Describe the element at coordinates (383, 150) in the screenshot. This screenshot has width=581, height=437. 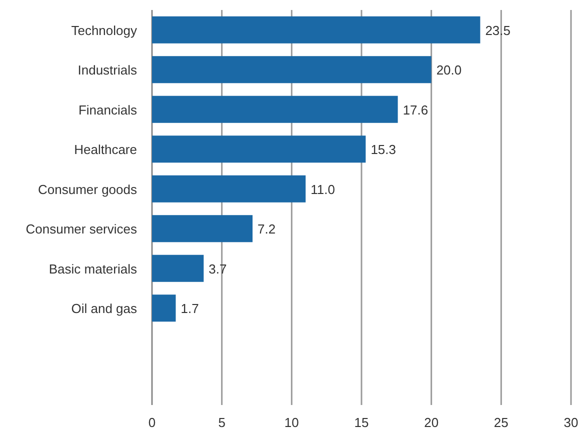
I see `data-label: 15.3` at that location.